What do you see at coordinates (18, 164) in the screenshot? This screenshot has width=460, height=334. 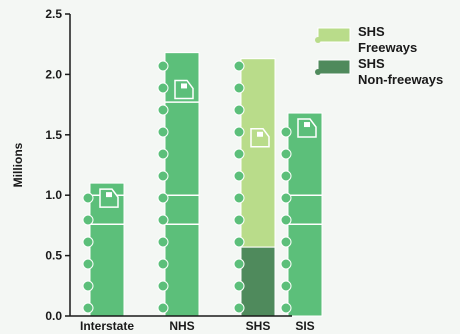 I see `y-axis-title: Millions` at bounding box center [18, 164].